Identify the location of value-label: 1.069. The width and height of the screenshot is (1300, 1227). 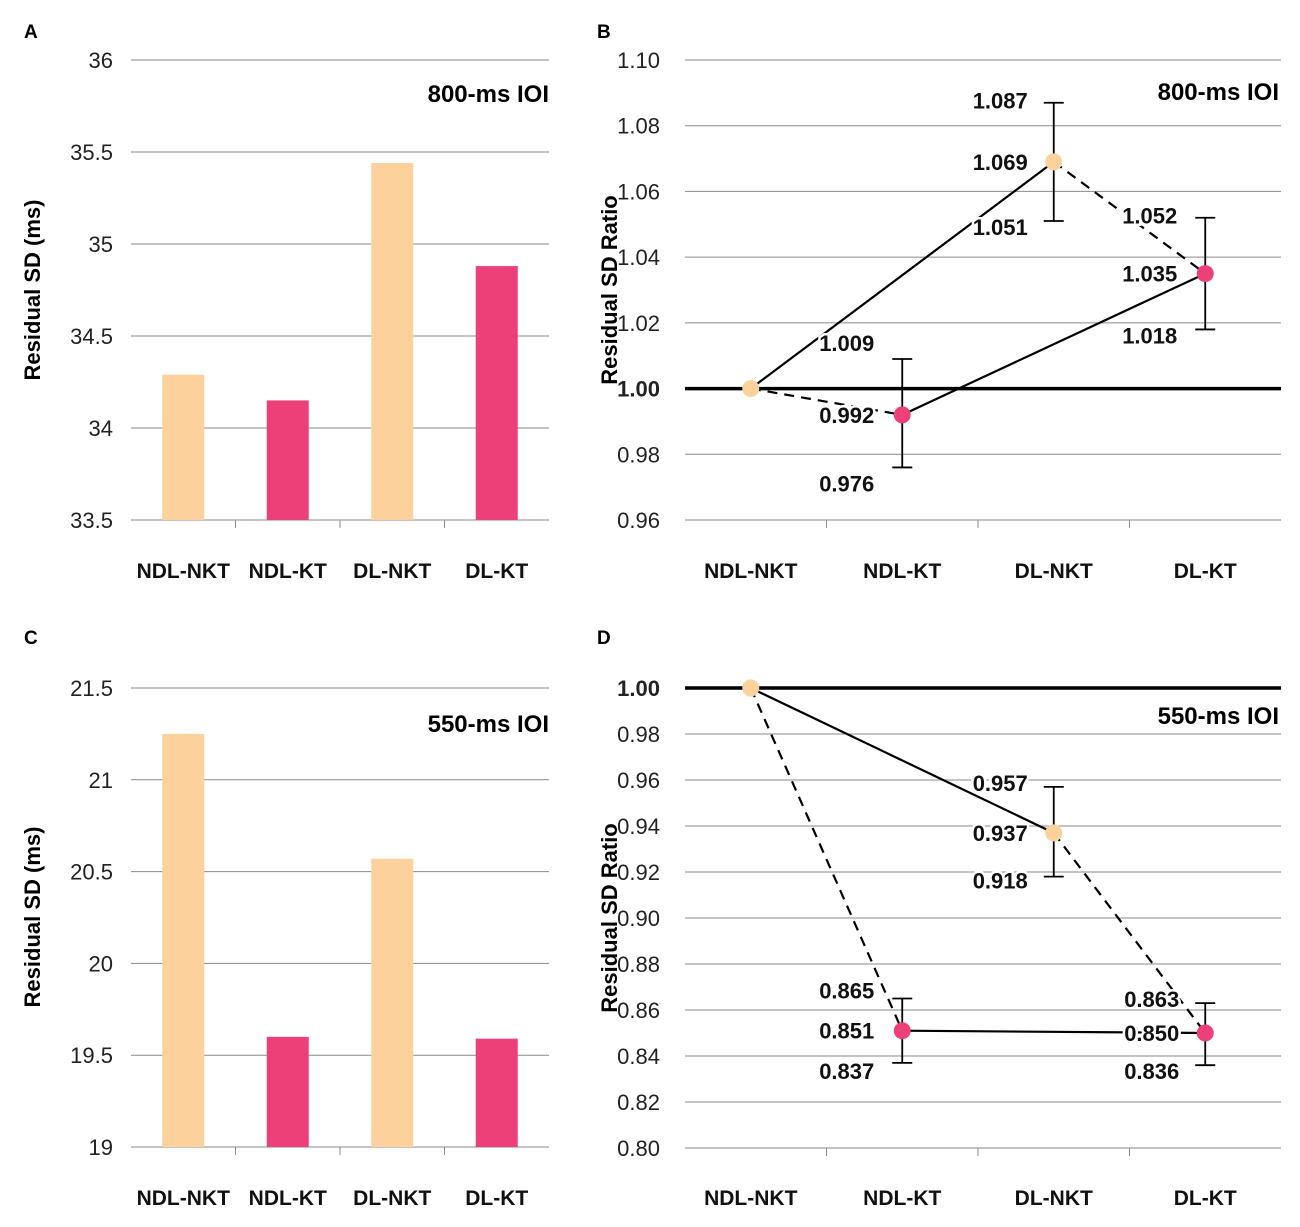
(1000, 162).